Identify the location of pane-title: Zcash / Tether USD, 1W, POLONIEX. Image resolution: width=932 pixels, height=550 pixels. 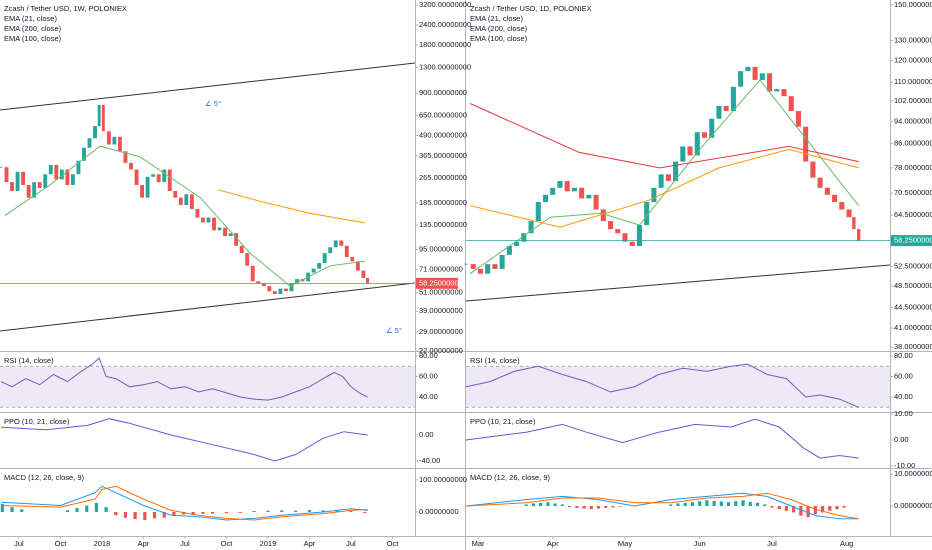
(65, 8).